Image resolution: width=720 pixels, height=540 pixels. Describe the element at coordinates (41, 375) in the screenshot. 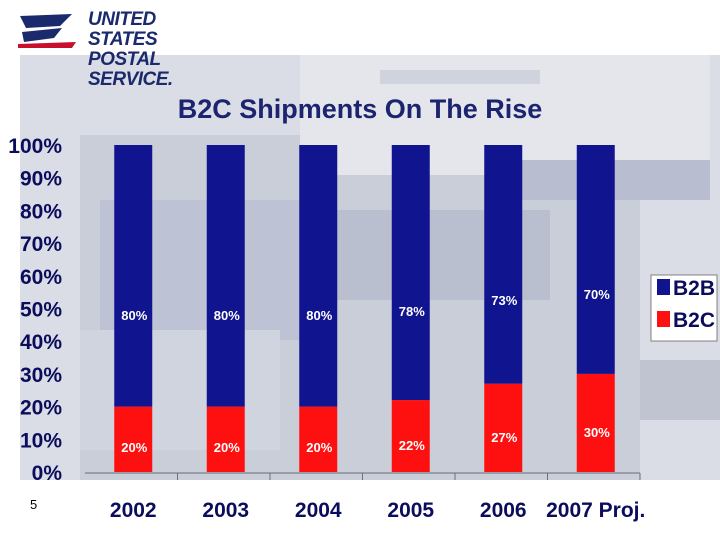

I see `y-tick-label: 30%` at that location.